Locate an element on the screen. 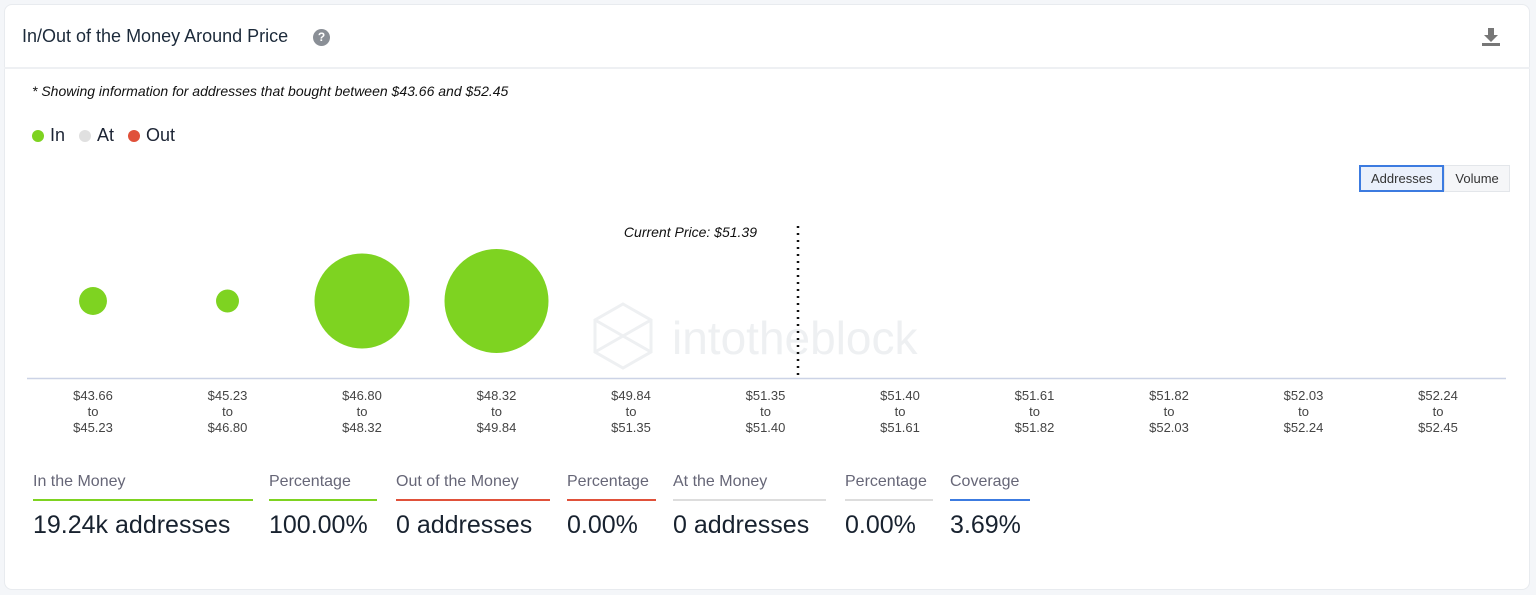 The width and height of the screenshot is (1536, 595). stat-4: At the Money 0 addresses is located at coordinates (749, 506).